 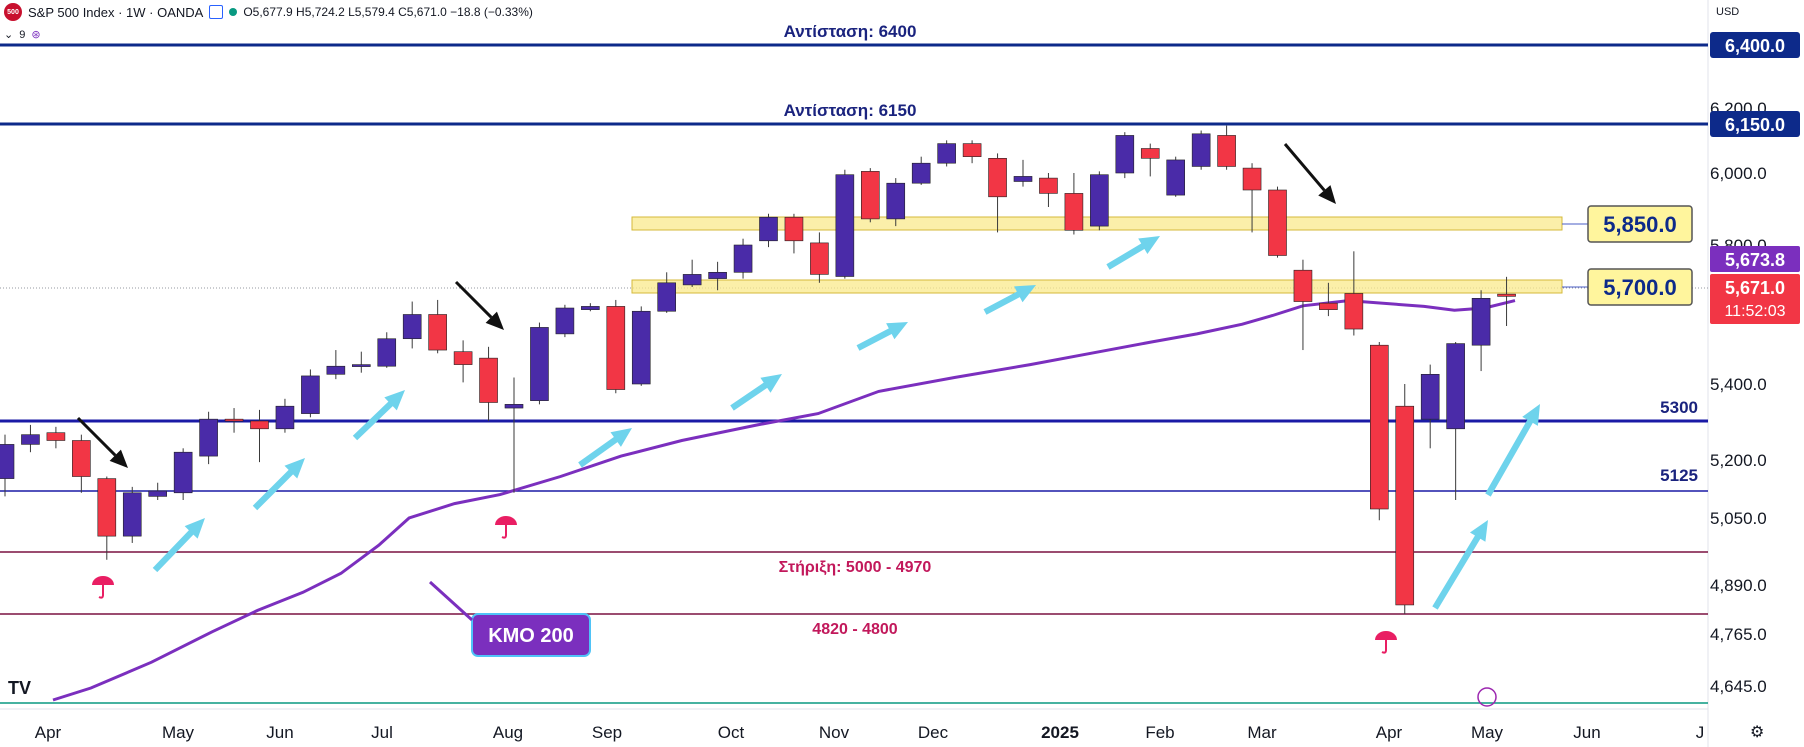 What do you see at coordinates (1755, 299) in the screenshot?
I see `last-price-tag` at bounding box center [1755, 299].